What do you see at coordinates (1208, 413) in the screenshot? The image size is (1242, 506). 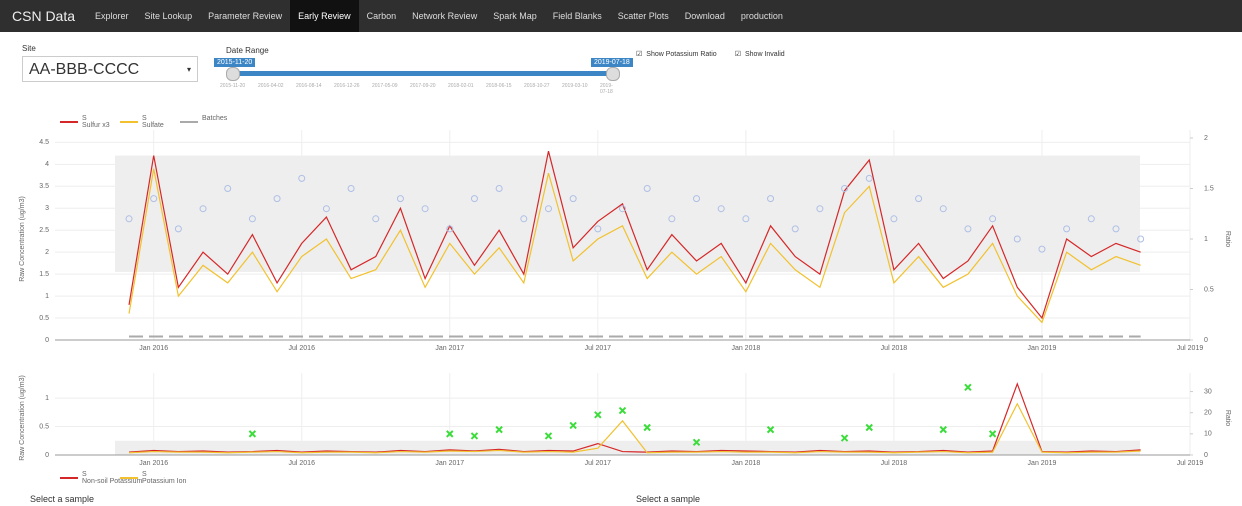 I see `y2-tick-label: 20` at bounding box center [1208, 413].